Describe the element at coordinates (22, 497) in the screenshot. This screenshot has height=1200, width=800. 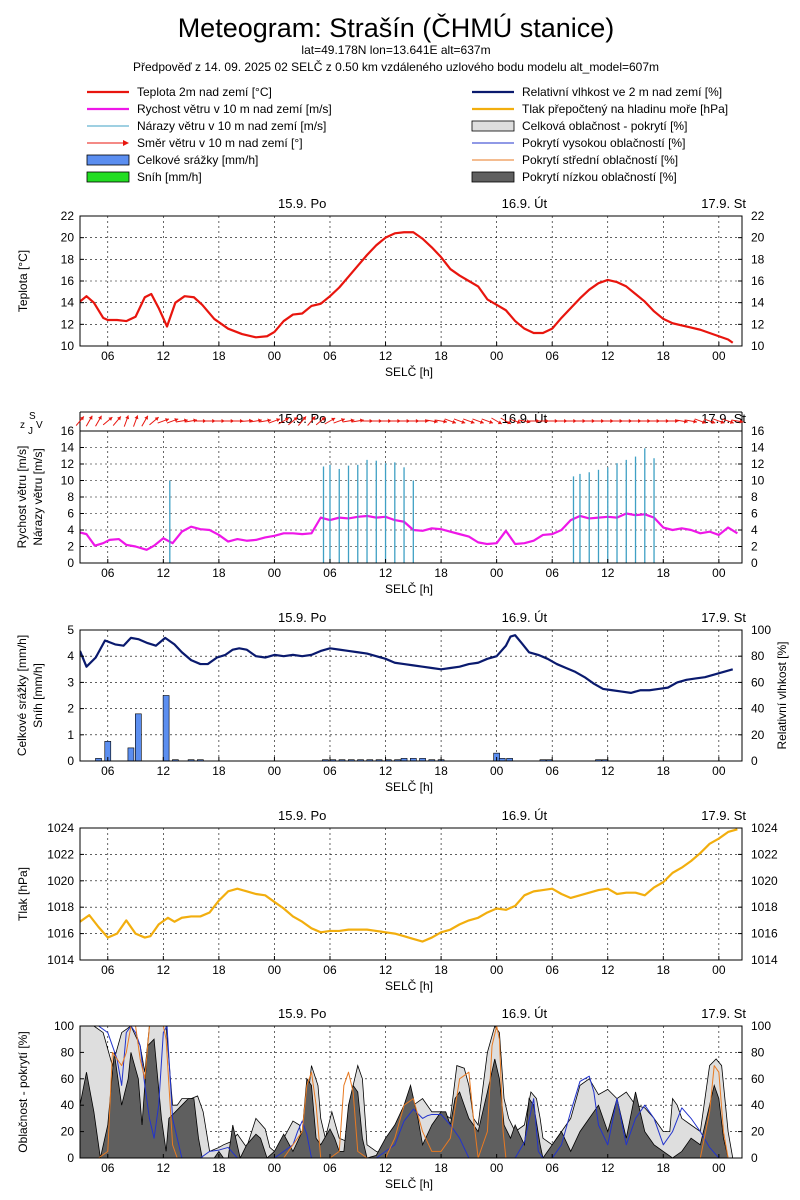
I see `y-axis-label: Rychost větru [m/s]` at that location.